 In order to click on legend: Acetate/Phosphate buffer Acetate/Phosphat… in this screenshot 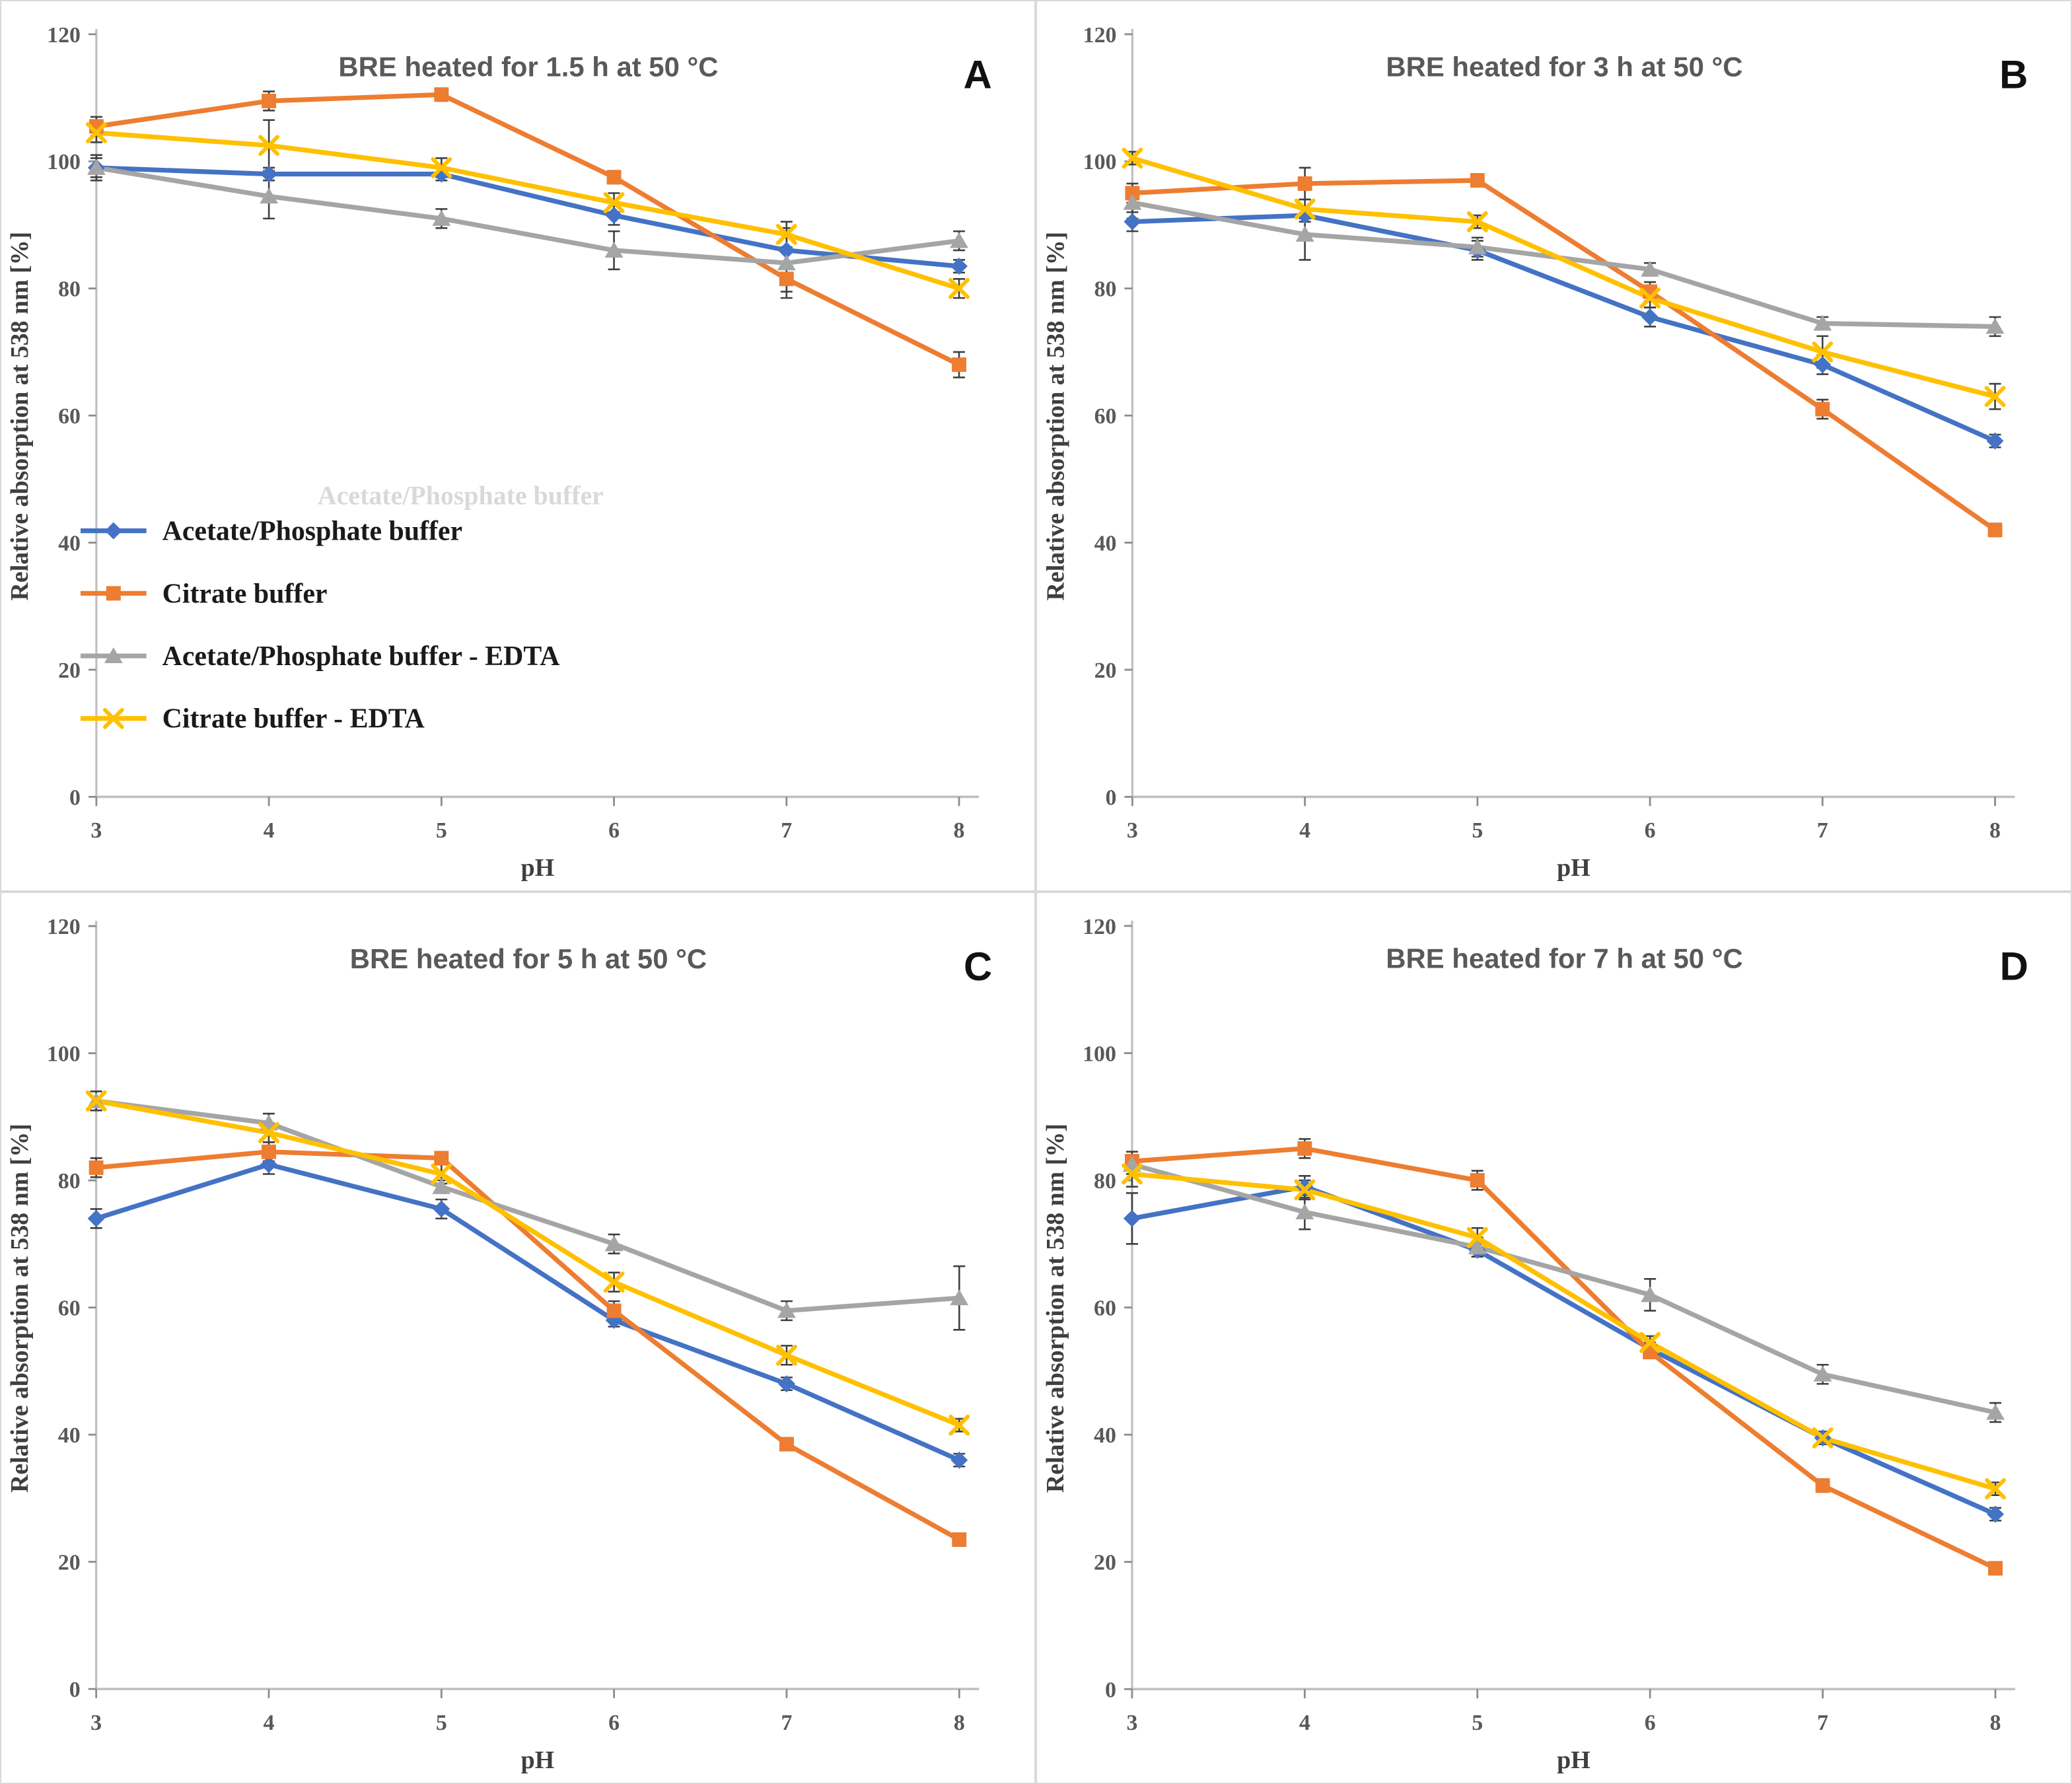, I will do `click(342, 608)`.